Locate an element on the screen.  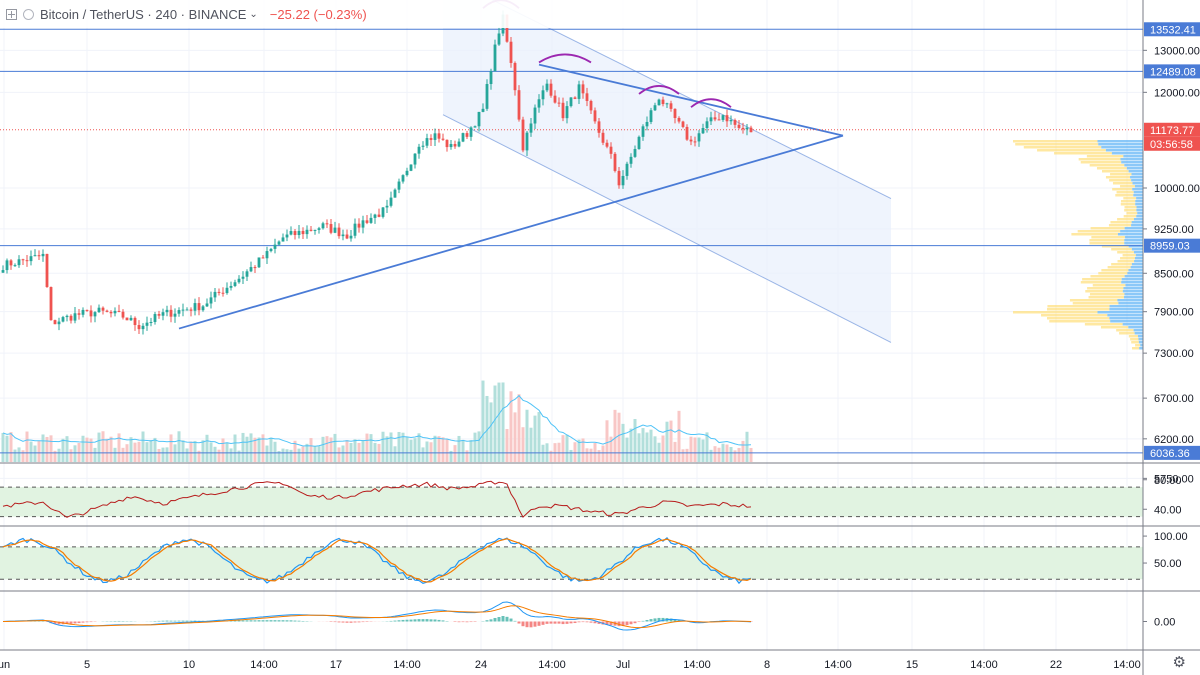
rsi-tick-label: 40.00 is located at coordinates (1168, 510).